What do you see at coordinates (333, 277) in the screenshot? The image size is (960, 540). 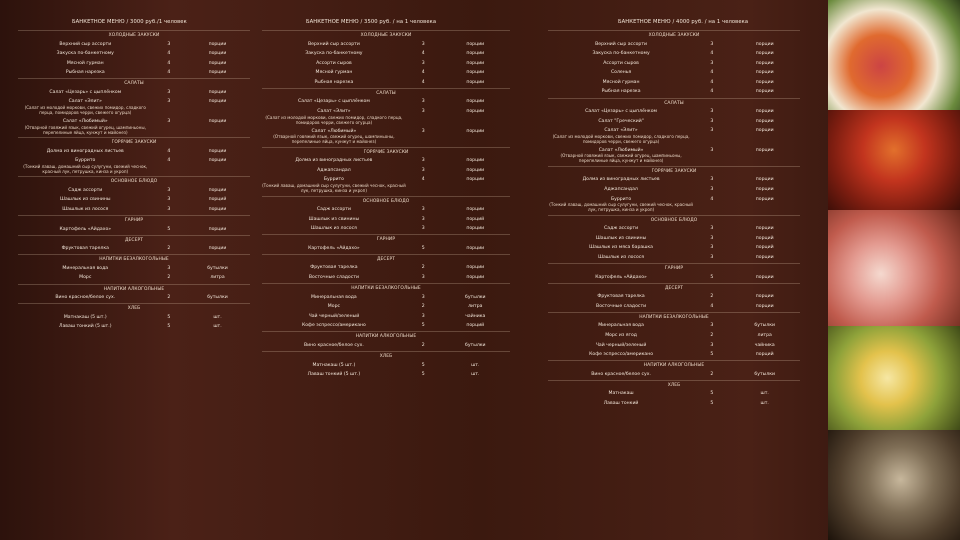 I see `menu-item-name: Восточные сладости` at bounding box center [333, 277].